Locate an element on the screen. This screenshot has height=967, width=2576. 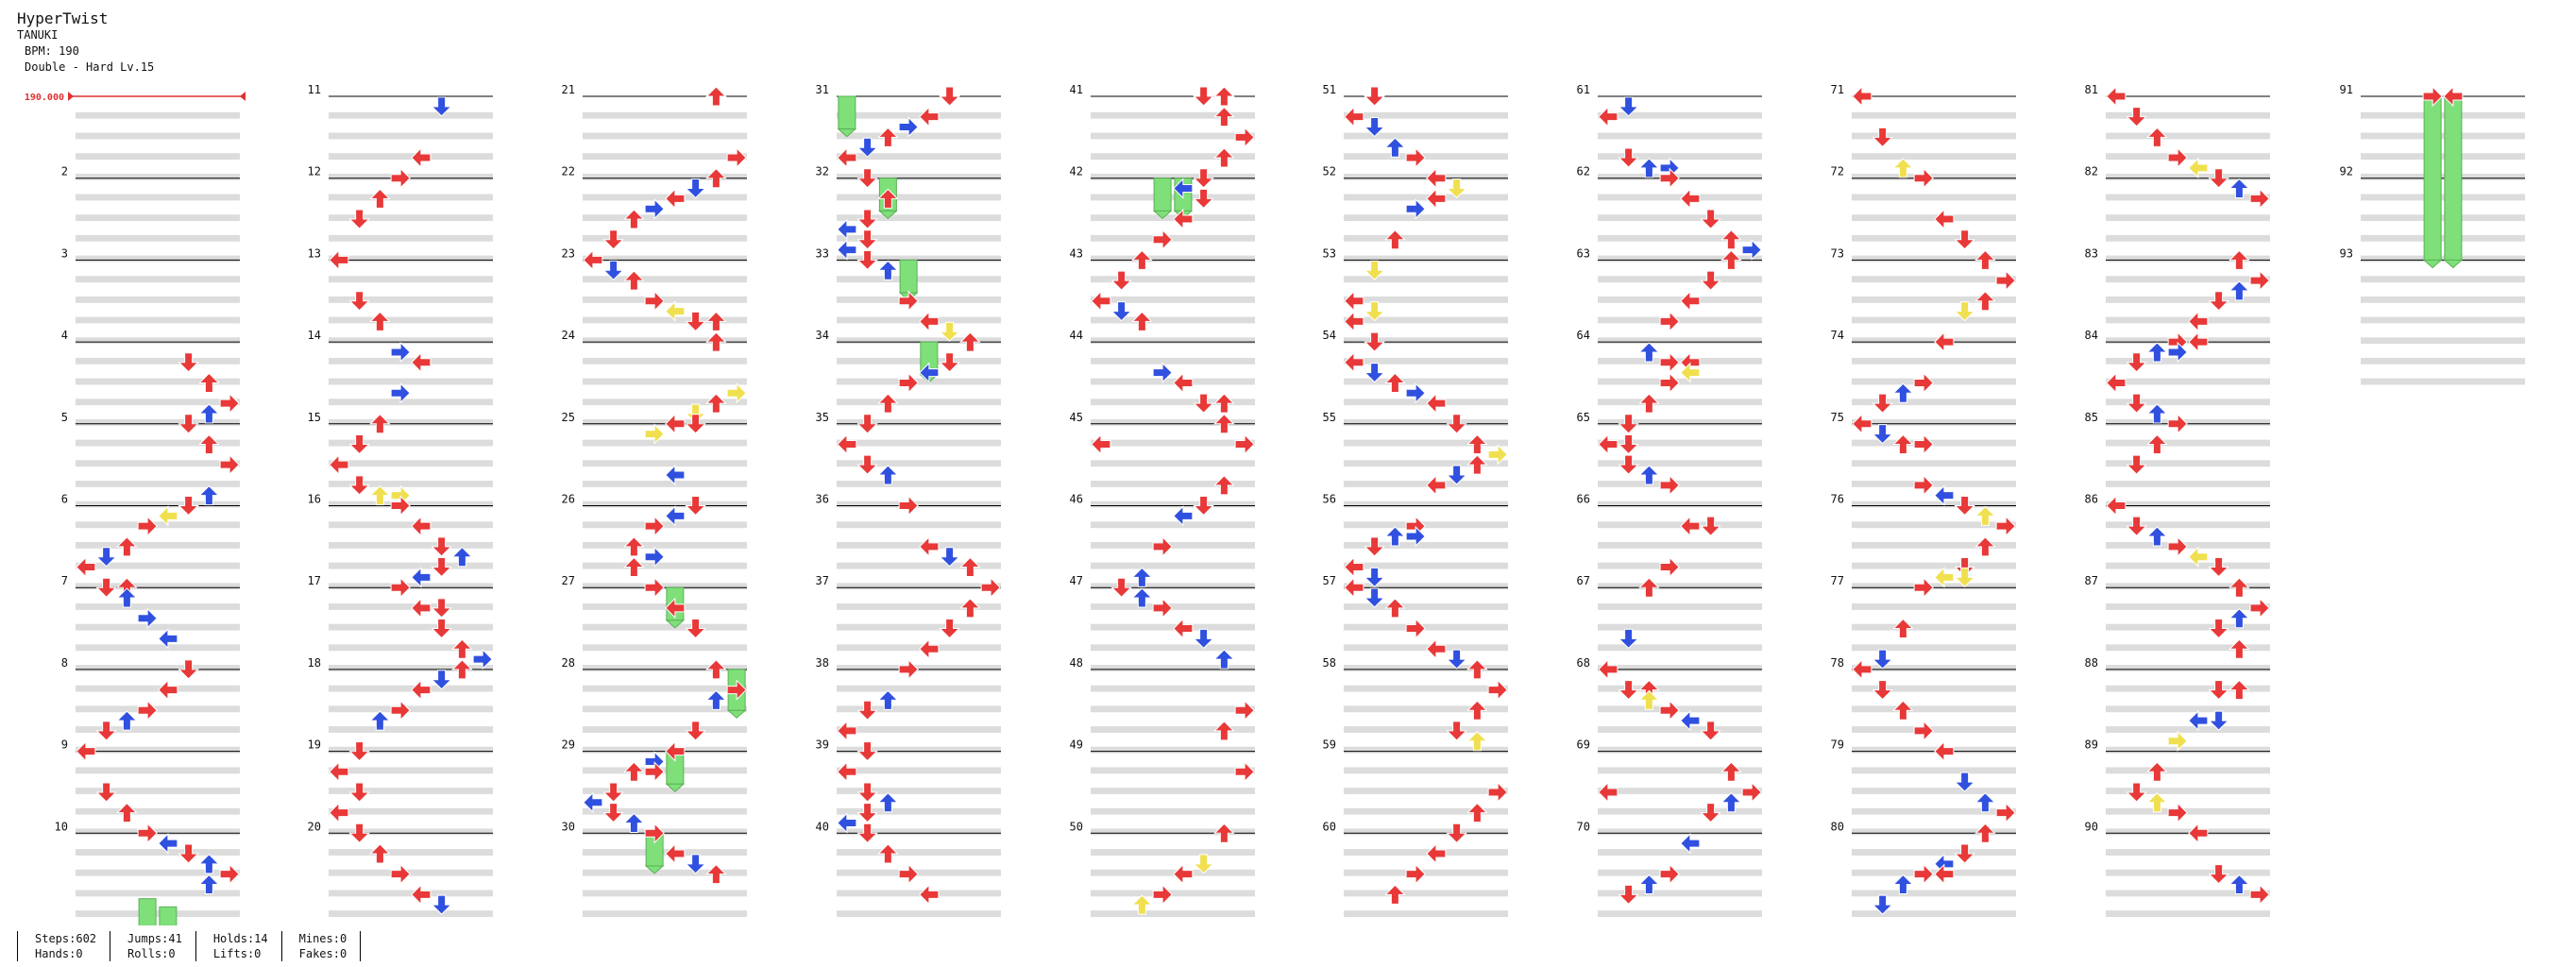
measure-number: 36 is located at coordinates (822, 499).